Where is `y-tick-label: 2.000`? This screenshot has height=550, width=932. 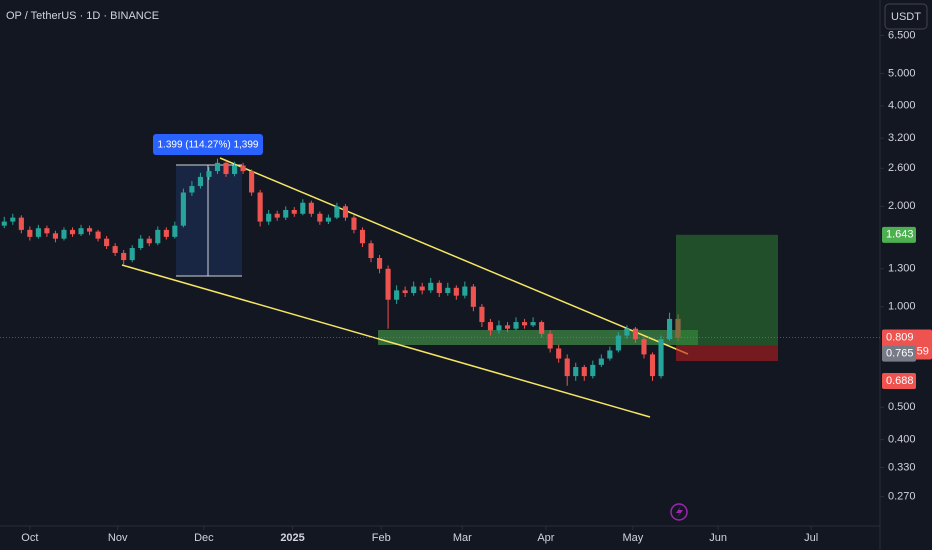
y-tick-label: 2.000 is located at coordinates (902, 206).